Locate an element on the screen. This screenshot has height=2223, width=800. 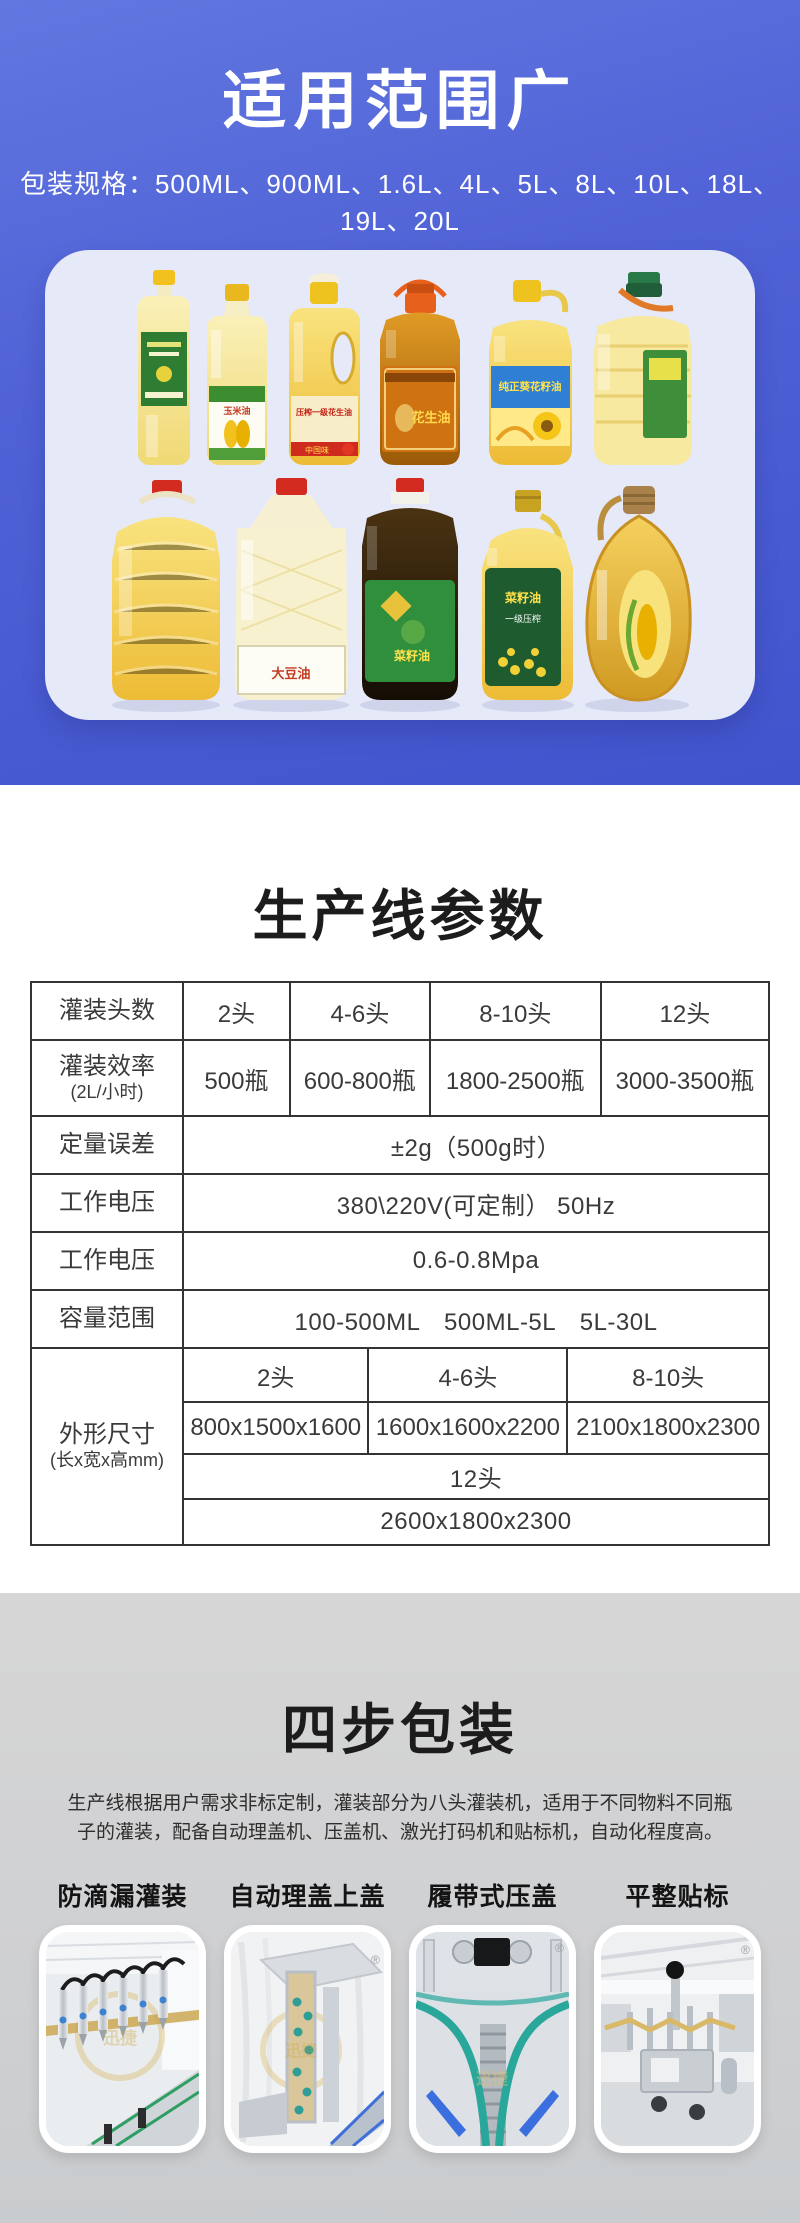
oil-bottles-illustration: 玉米油 压榨一级花生油 中国味 is located at coordinates (402, 491).